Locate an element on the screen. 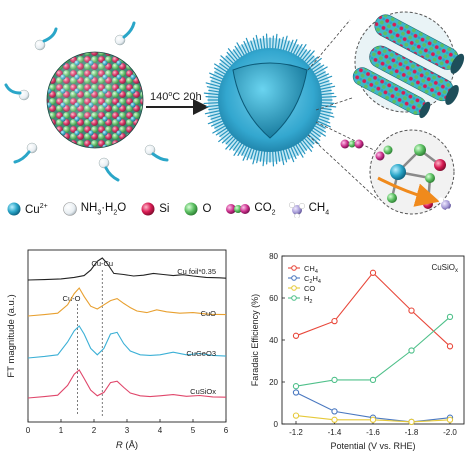 The height and width of the screenshot is (455, 474). legend-cu: Cu2+ is located at coordinates (36, 209).